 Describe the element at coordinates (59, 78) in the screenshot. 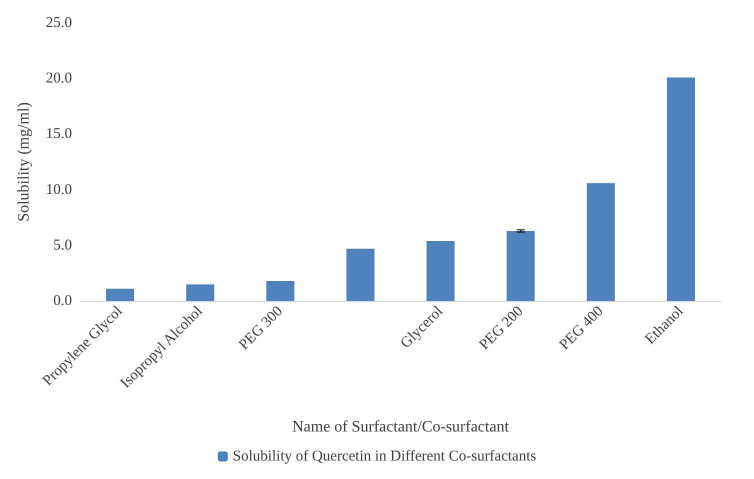

I see `y-tick-label: 20.0` at that location.